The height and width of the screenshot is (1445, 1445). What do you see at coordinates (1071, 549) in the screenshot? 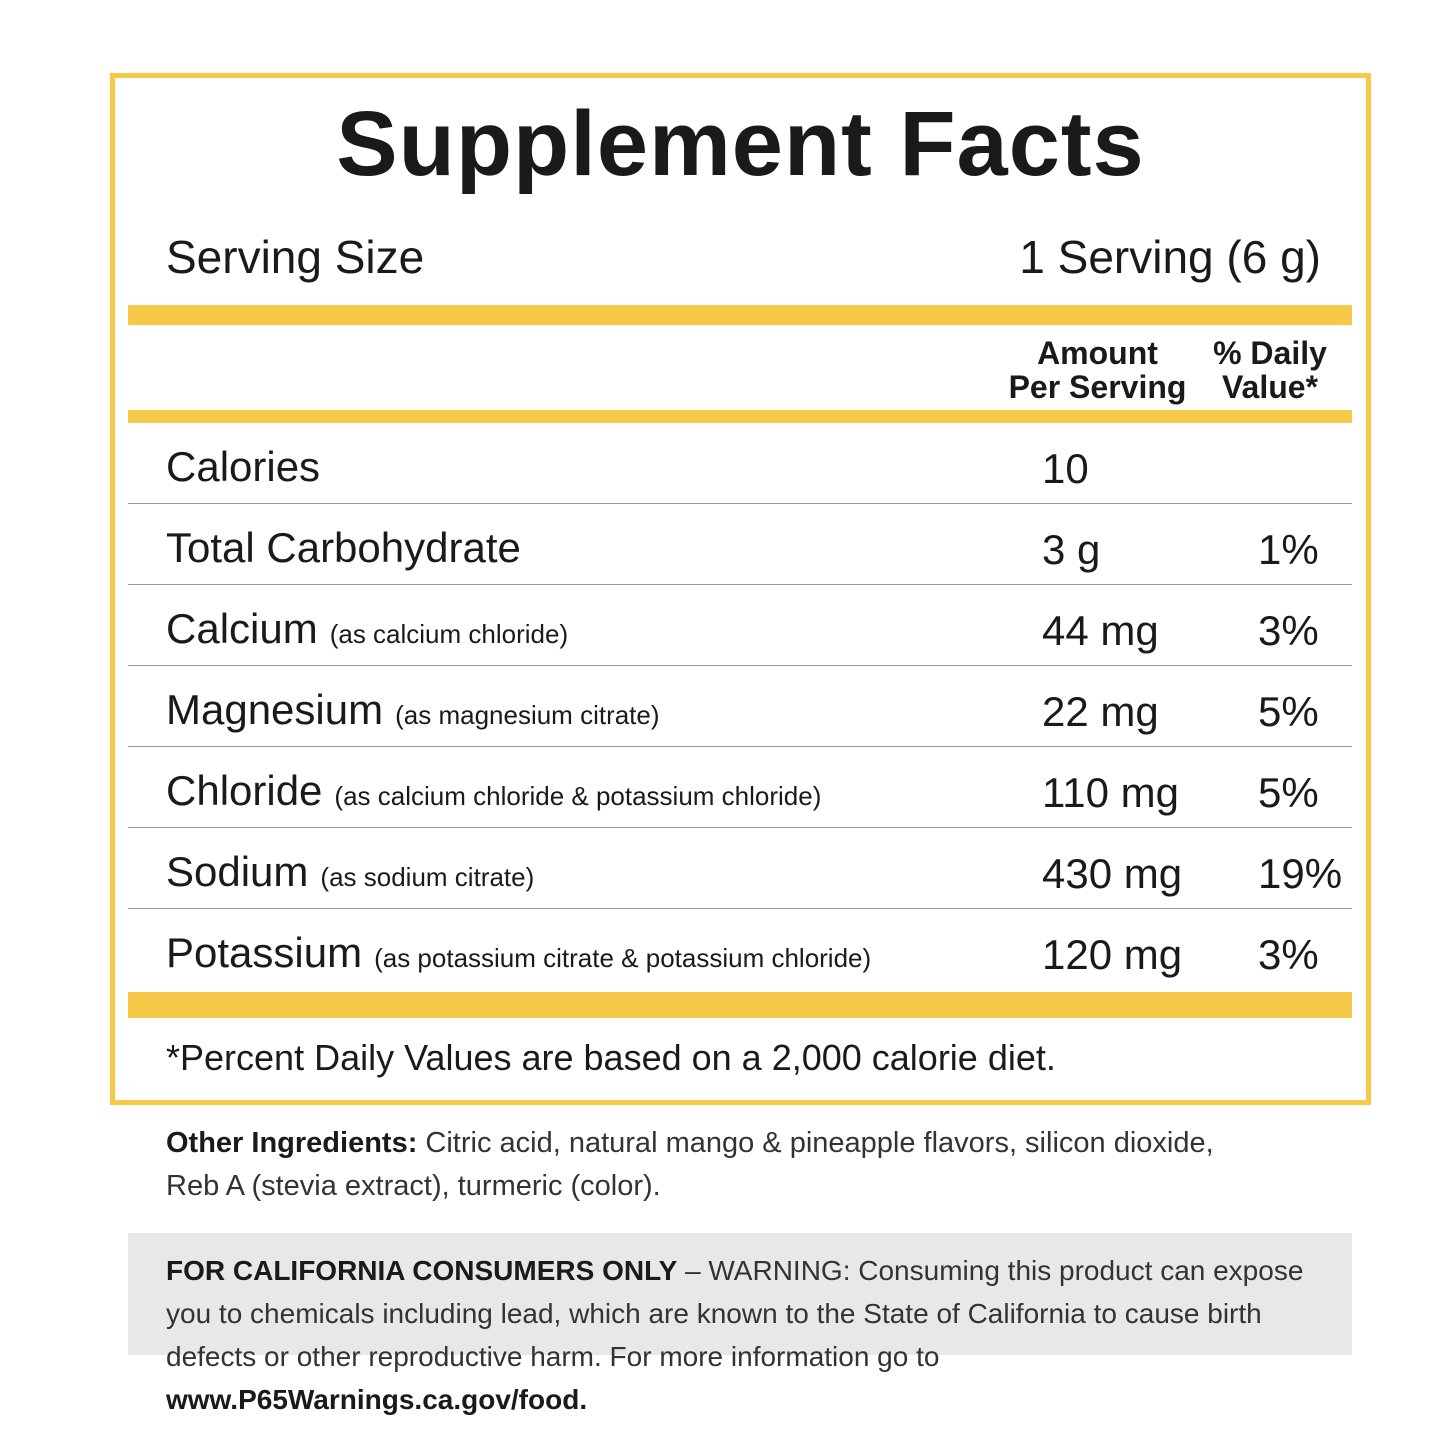
I see `amount: 3 g` at bounding box center [1071, 549].